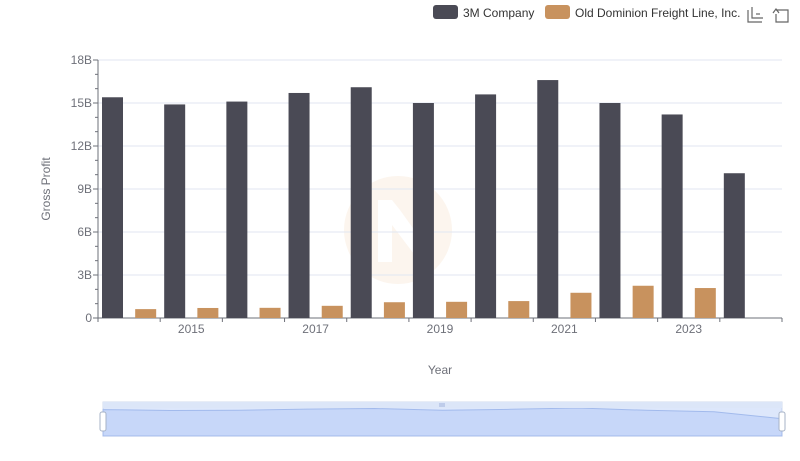 This screenshot has height=461, width=800. What do you see at coordinates (315, 329) in the screenshot?
I see `x-tick-label: 2017` at bounding box center [315, 329].